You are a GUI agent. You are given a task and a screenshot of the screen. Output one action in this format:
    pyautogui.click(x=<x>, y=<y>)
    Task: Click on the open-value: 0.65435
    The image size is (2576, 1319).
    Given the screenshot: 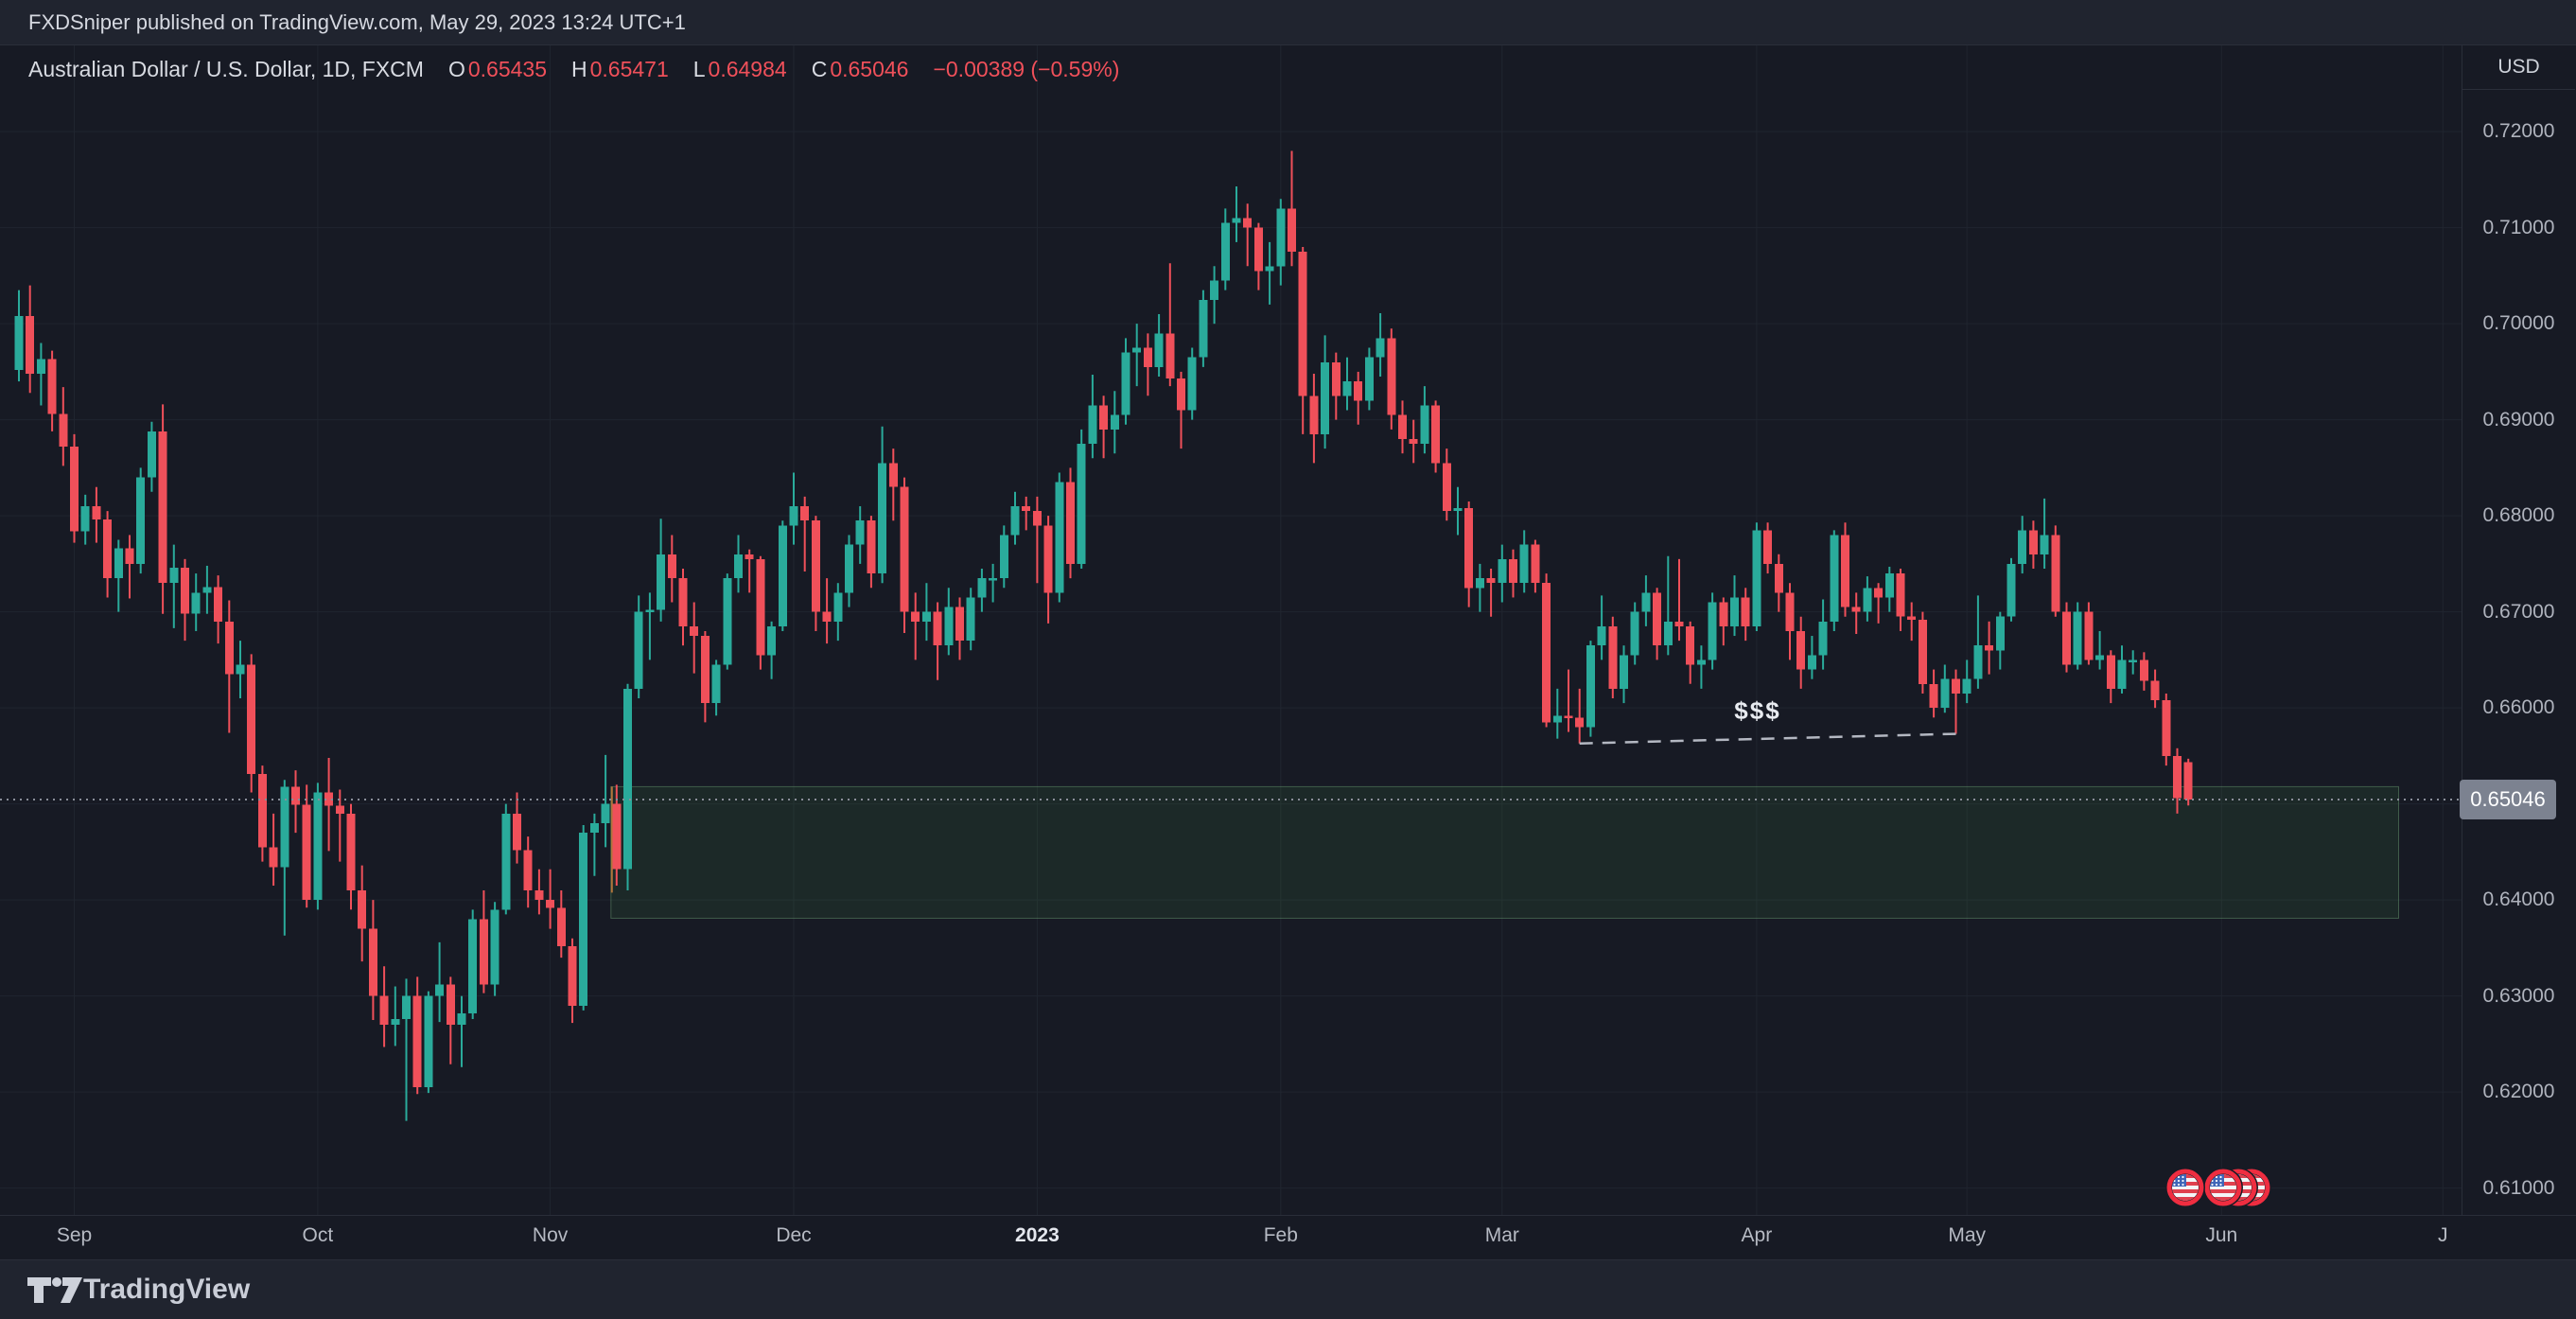 What is the action you would take?
    pyautogui.click(x=507, y=69)
    